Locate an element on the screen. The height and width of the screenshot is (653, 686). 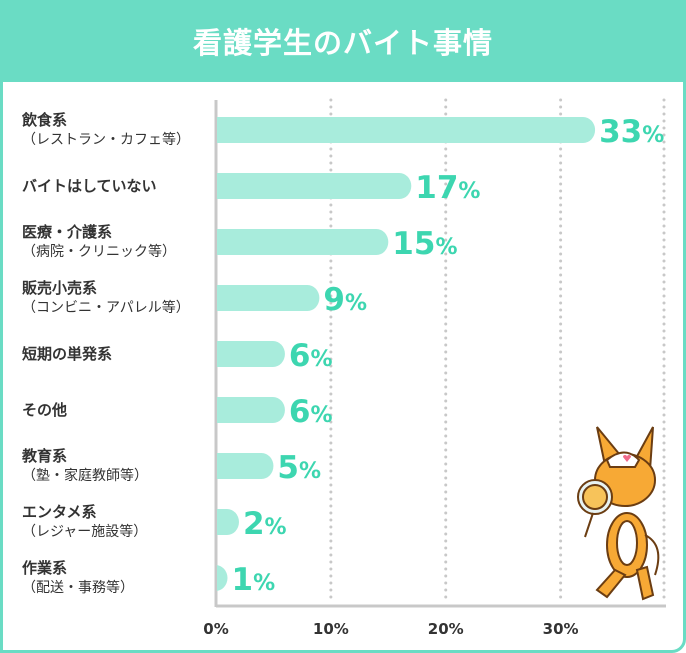
category-label: バイトはしていない is located at coordinates (89, 186).